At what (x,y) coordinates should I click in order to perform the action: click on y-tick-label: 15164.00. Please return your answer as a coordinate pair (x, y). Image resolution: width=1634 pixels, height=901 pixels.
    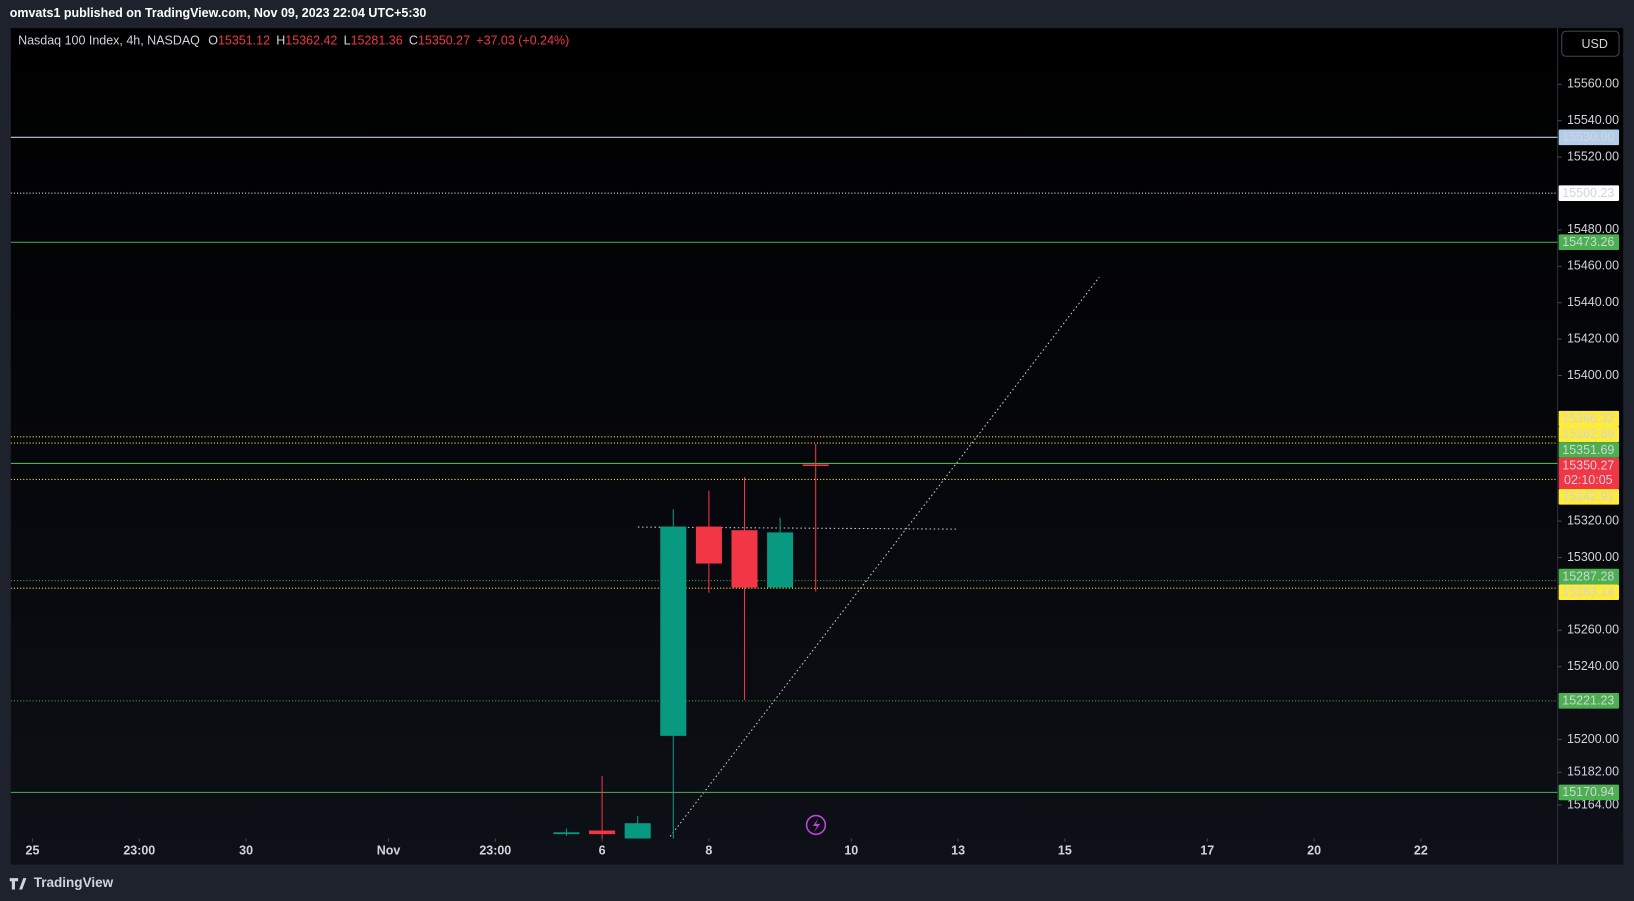
    Looking at the image, I should click on (1593, 804).